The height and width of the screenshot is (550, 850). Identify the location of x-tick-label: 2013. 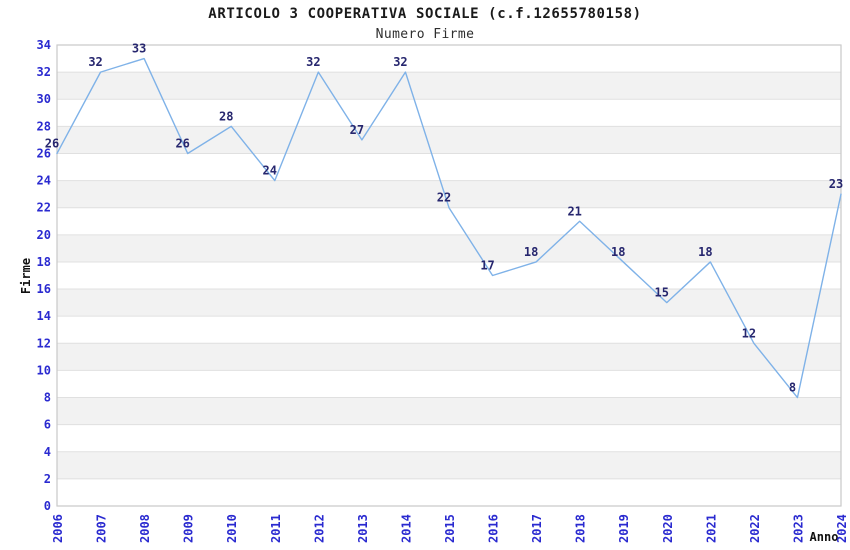
(363, 528).